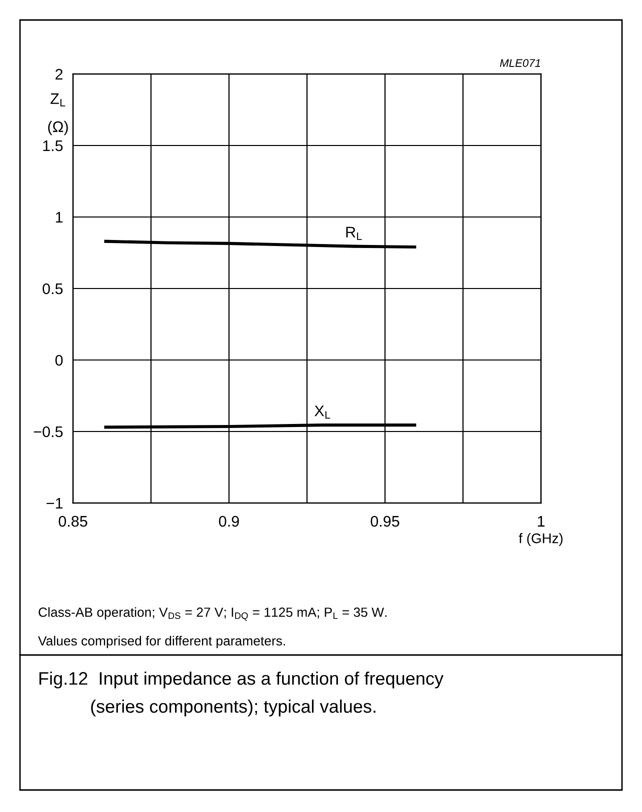 This screenshot has width=642, height=812. I want to click on x-tick-label: 0.85, so click(73, 521).